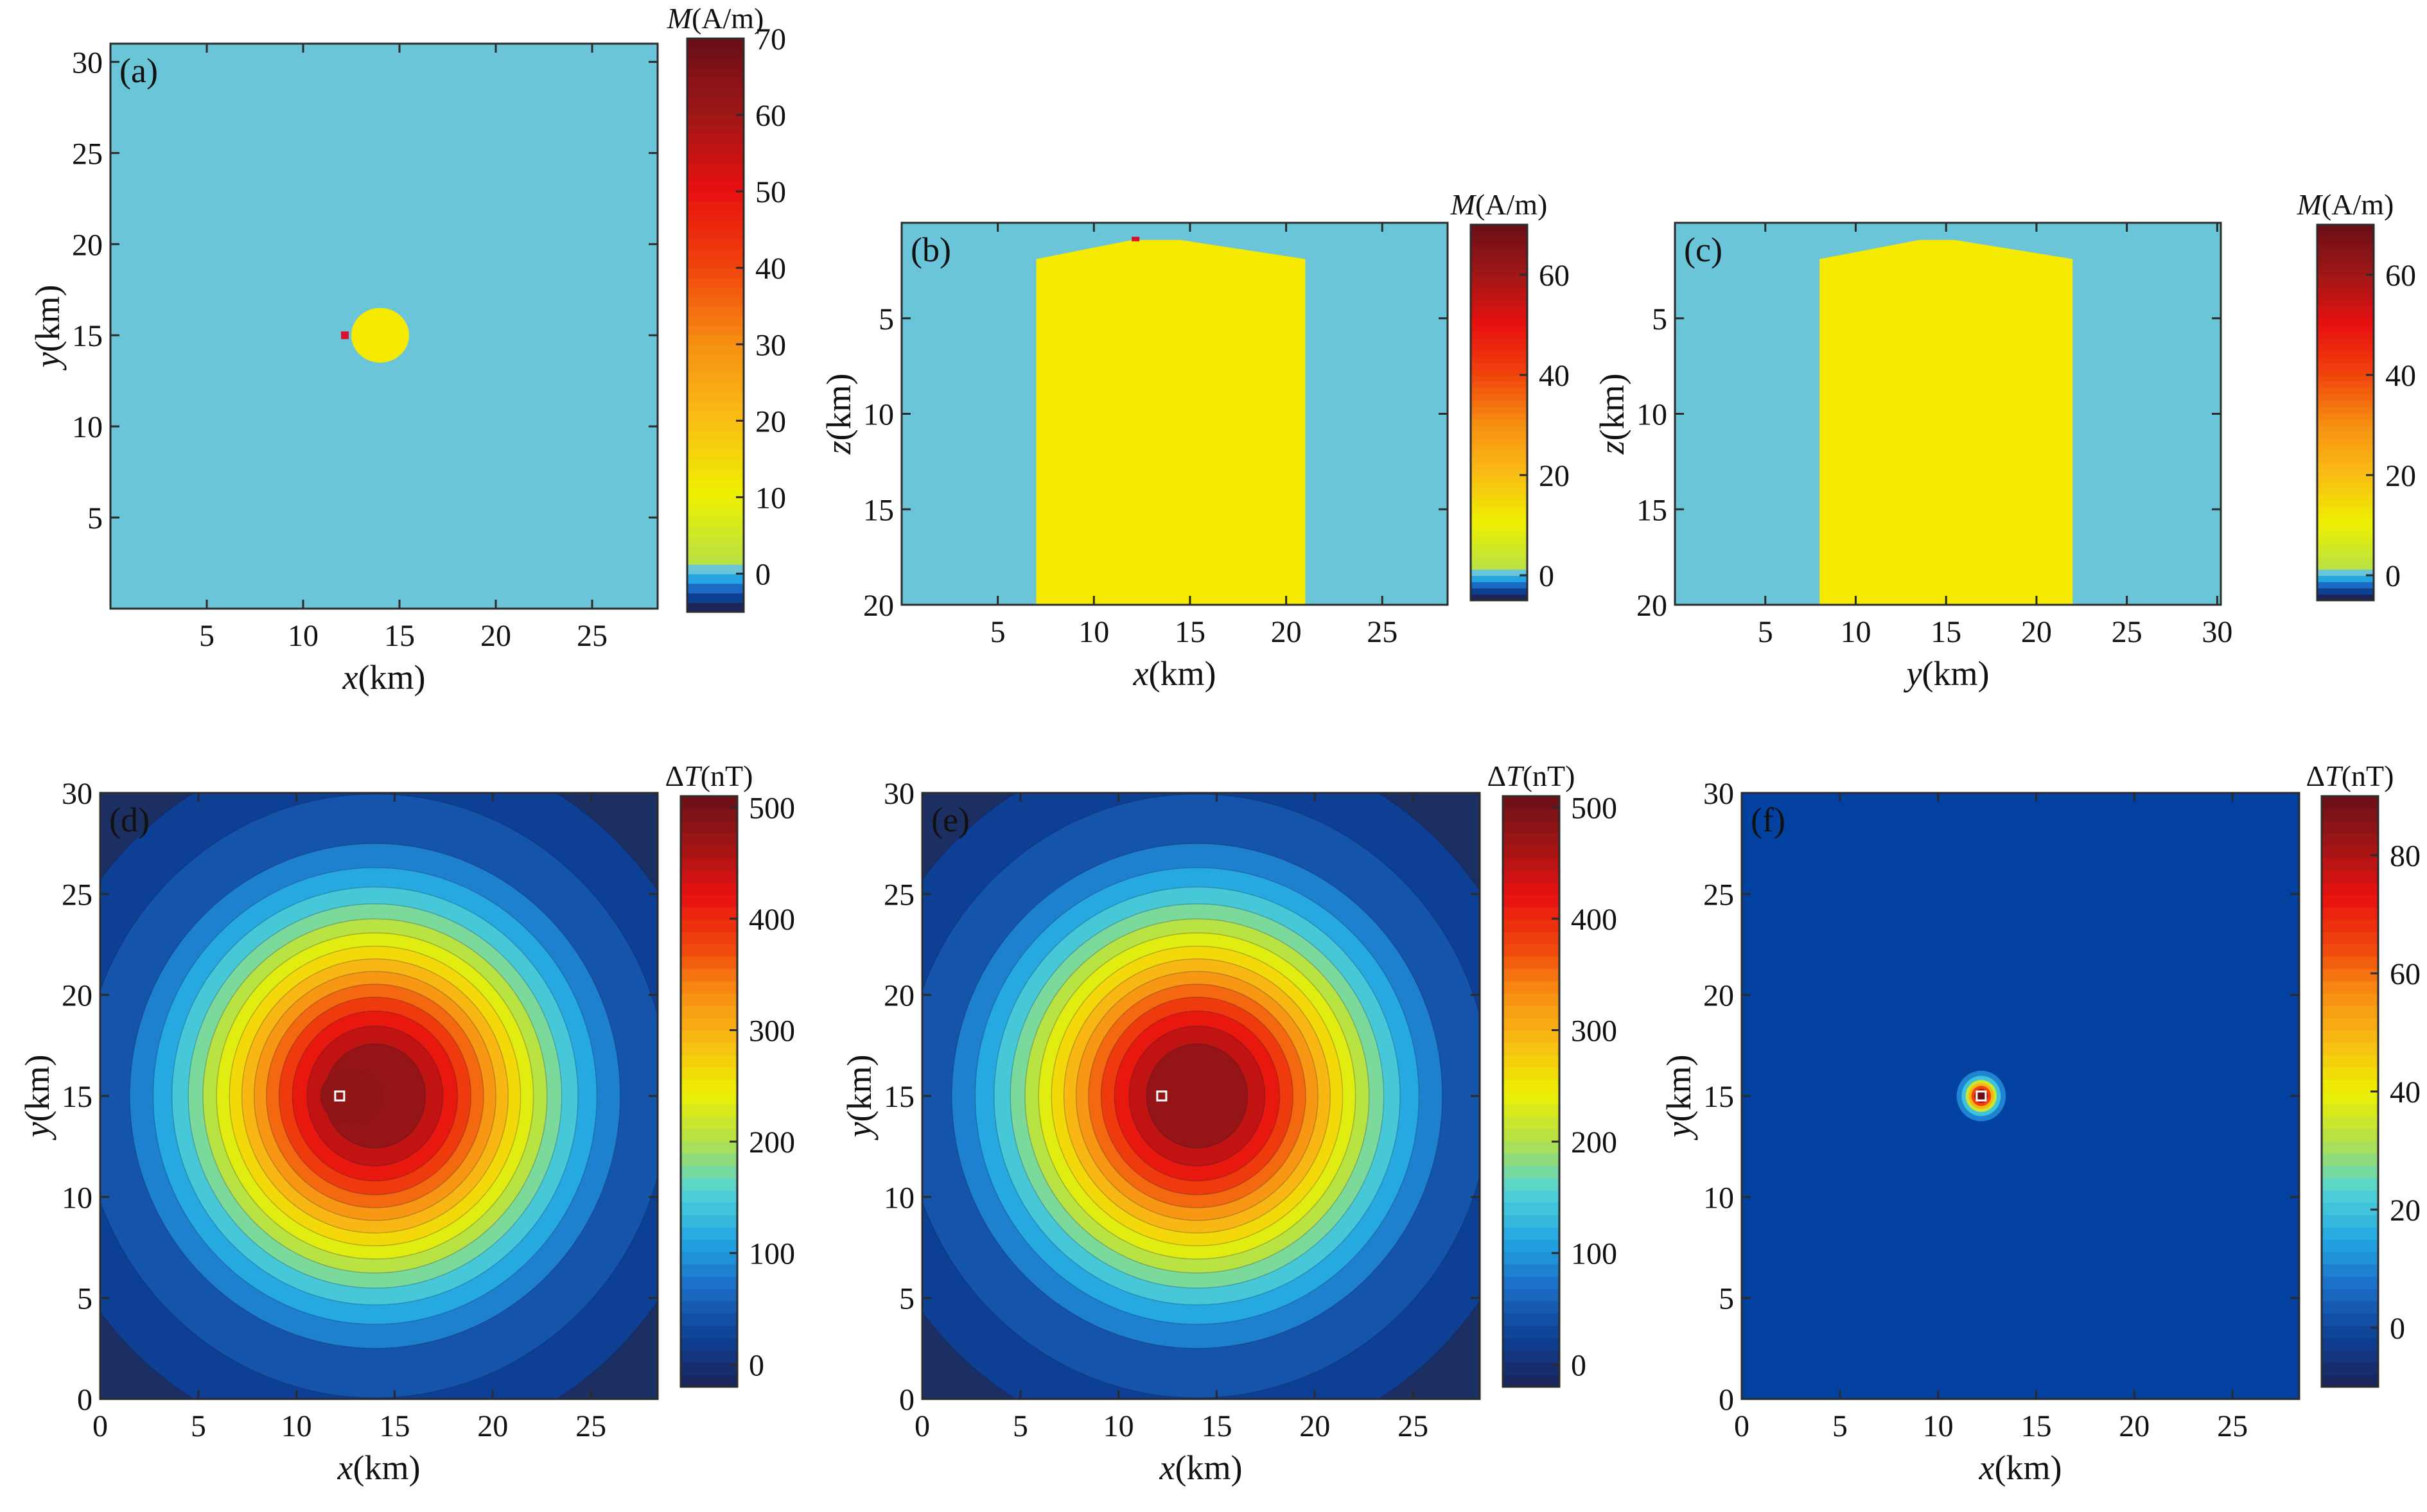  Describe the element at coordinates (838, 414) in the screenshot. I see `y-axis-label: z(km)` at that location.